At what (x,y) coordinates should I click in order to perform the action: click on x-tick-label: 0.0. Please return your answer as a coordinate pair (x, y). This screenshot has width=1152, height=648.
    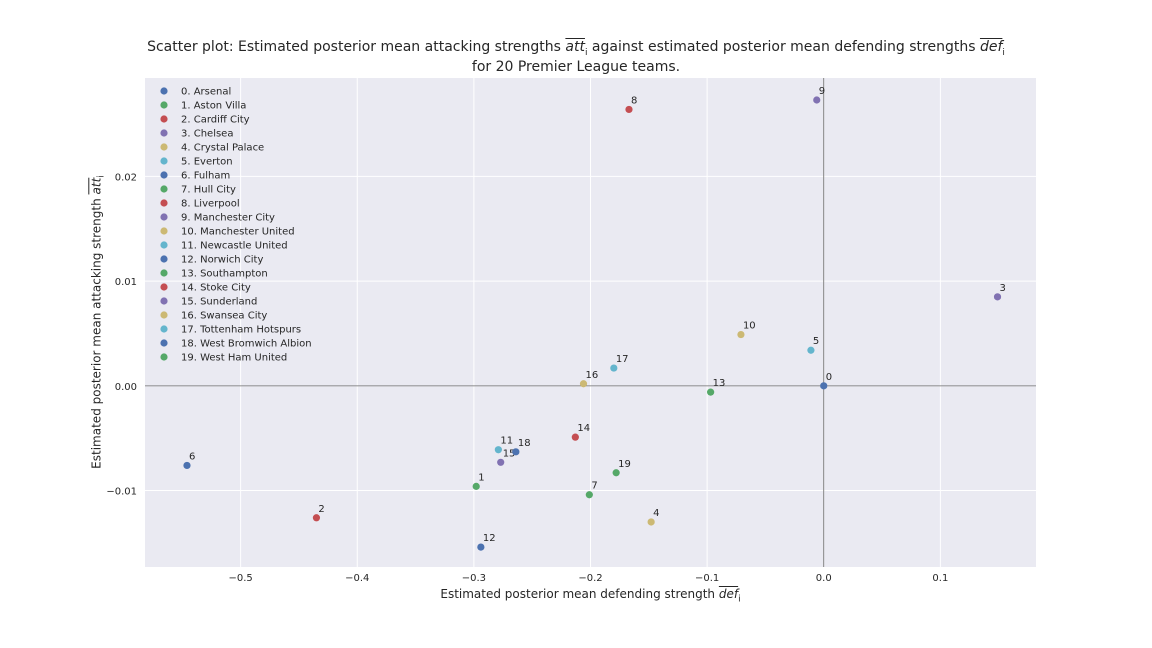
    Looking at the image, I should click on (824, 578).